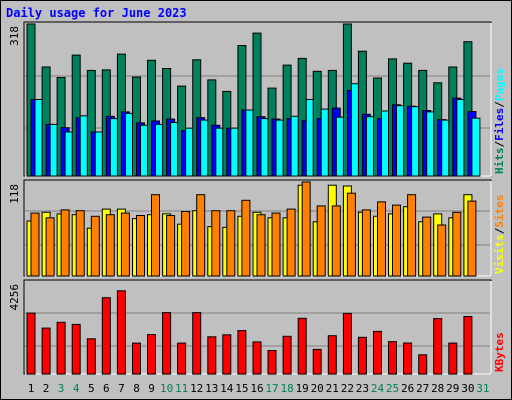 The image size is (512, 400). I want to click on x-tick-label: 14, so click(227, 388).